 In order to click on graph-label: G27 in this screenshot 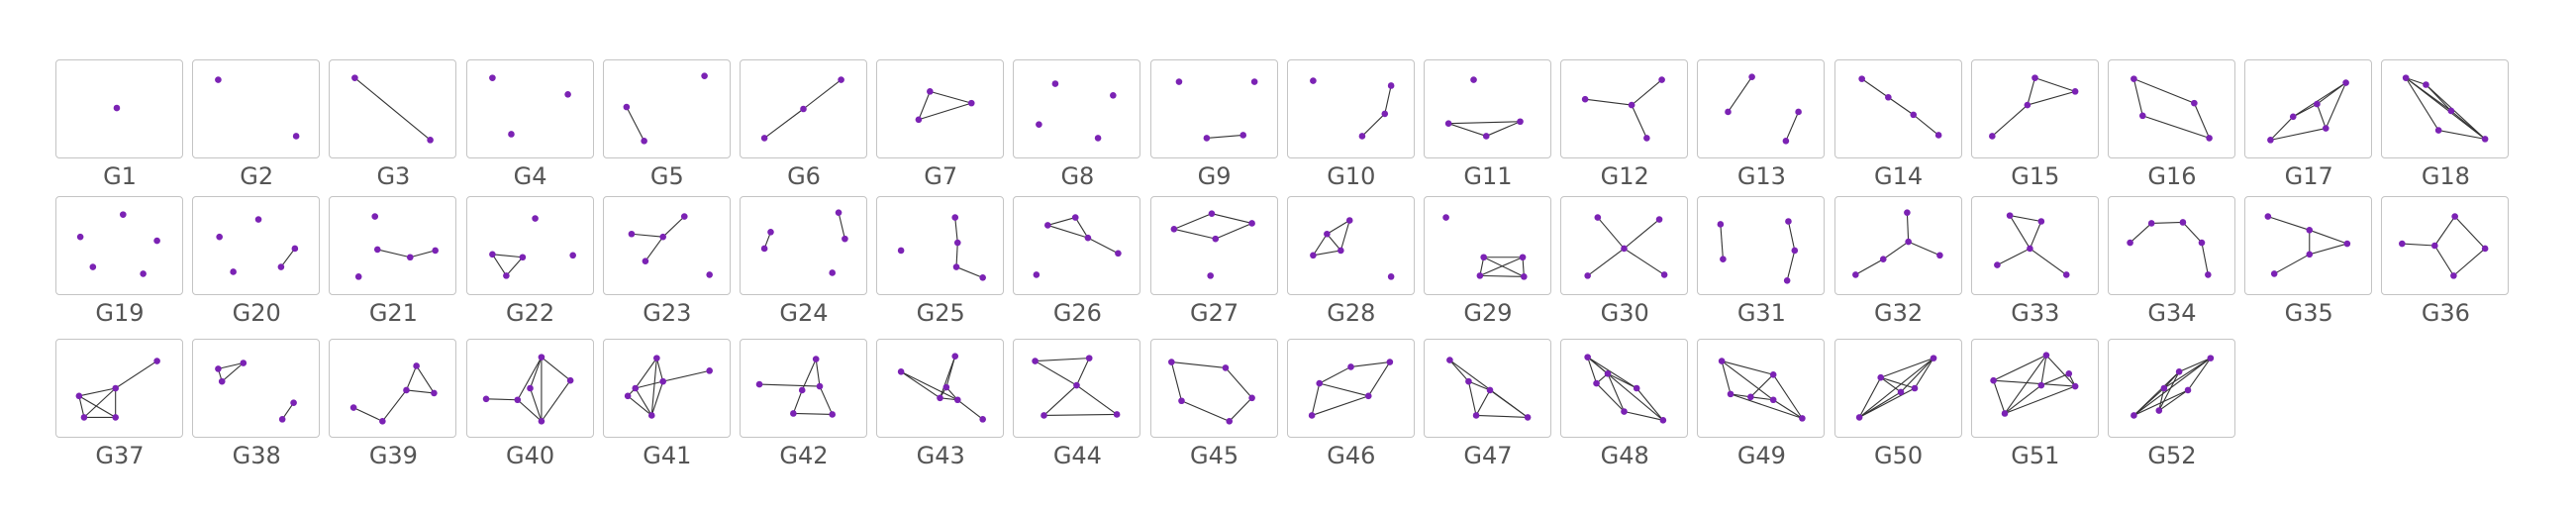, I will do `click(1214, 313)`.